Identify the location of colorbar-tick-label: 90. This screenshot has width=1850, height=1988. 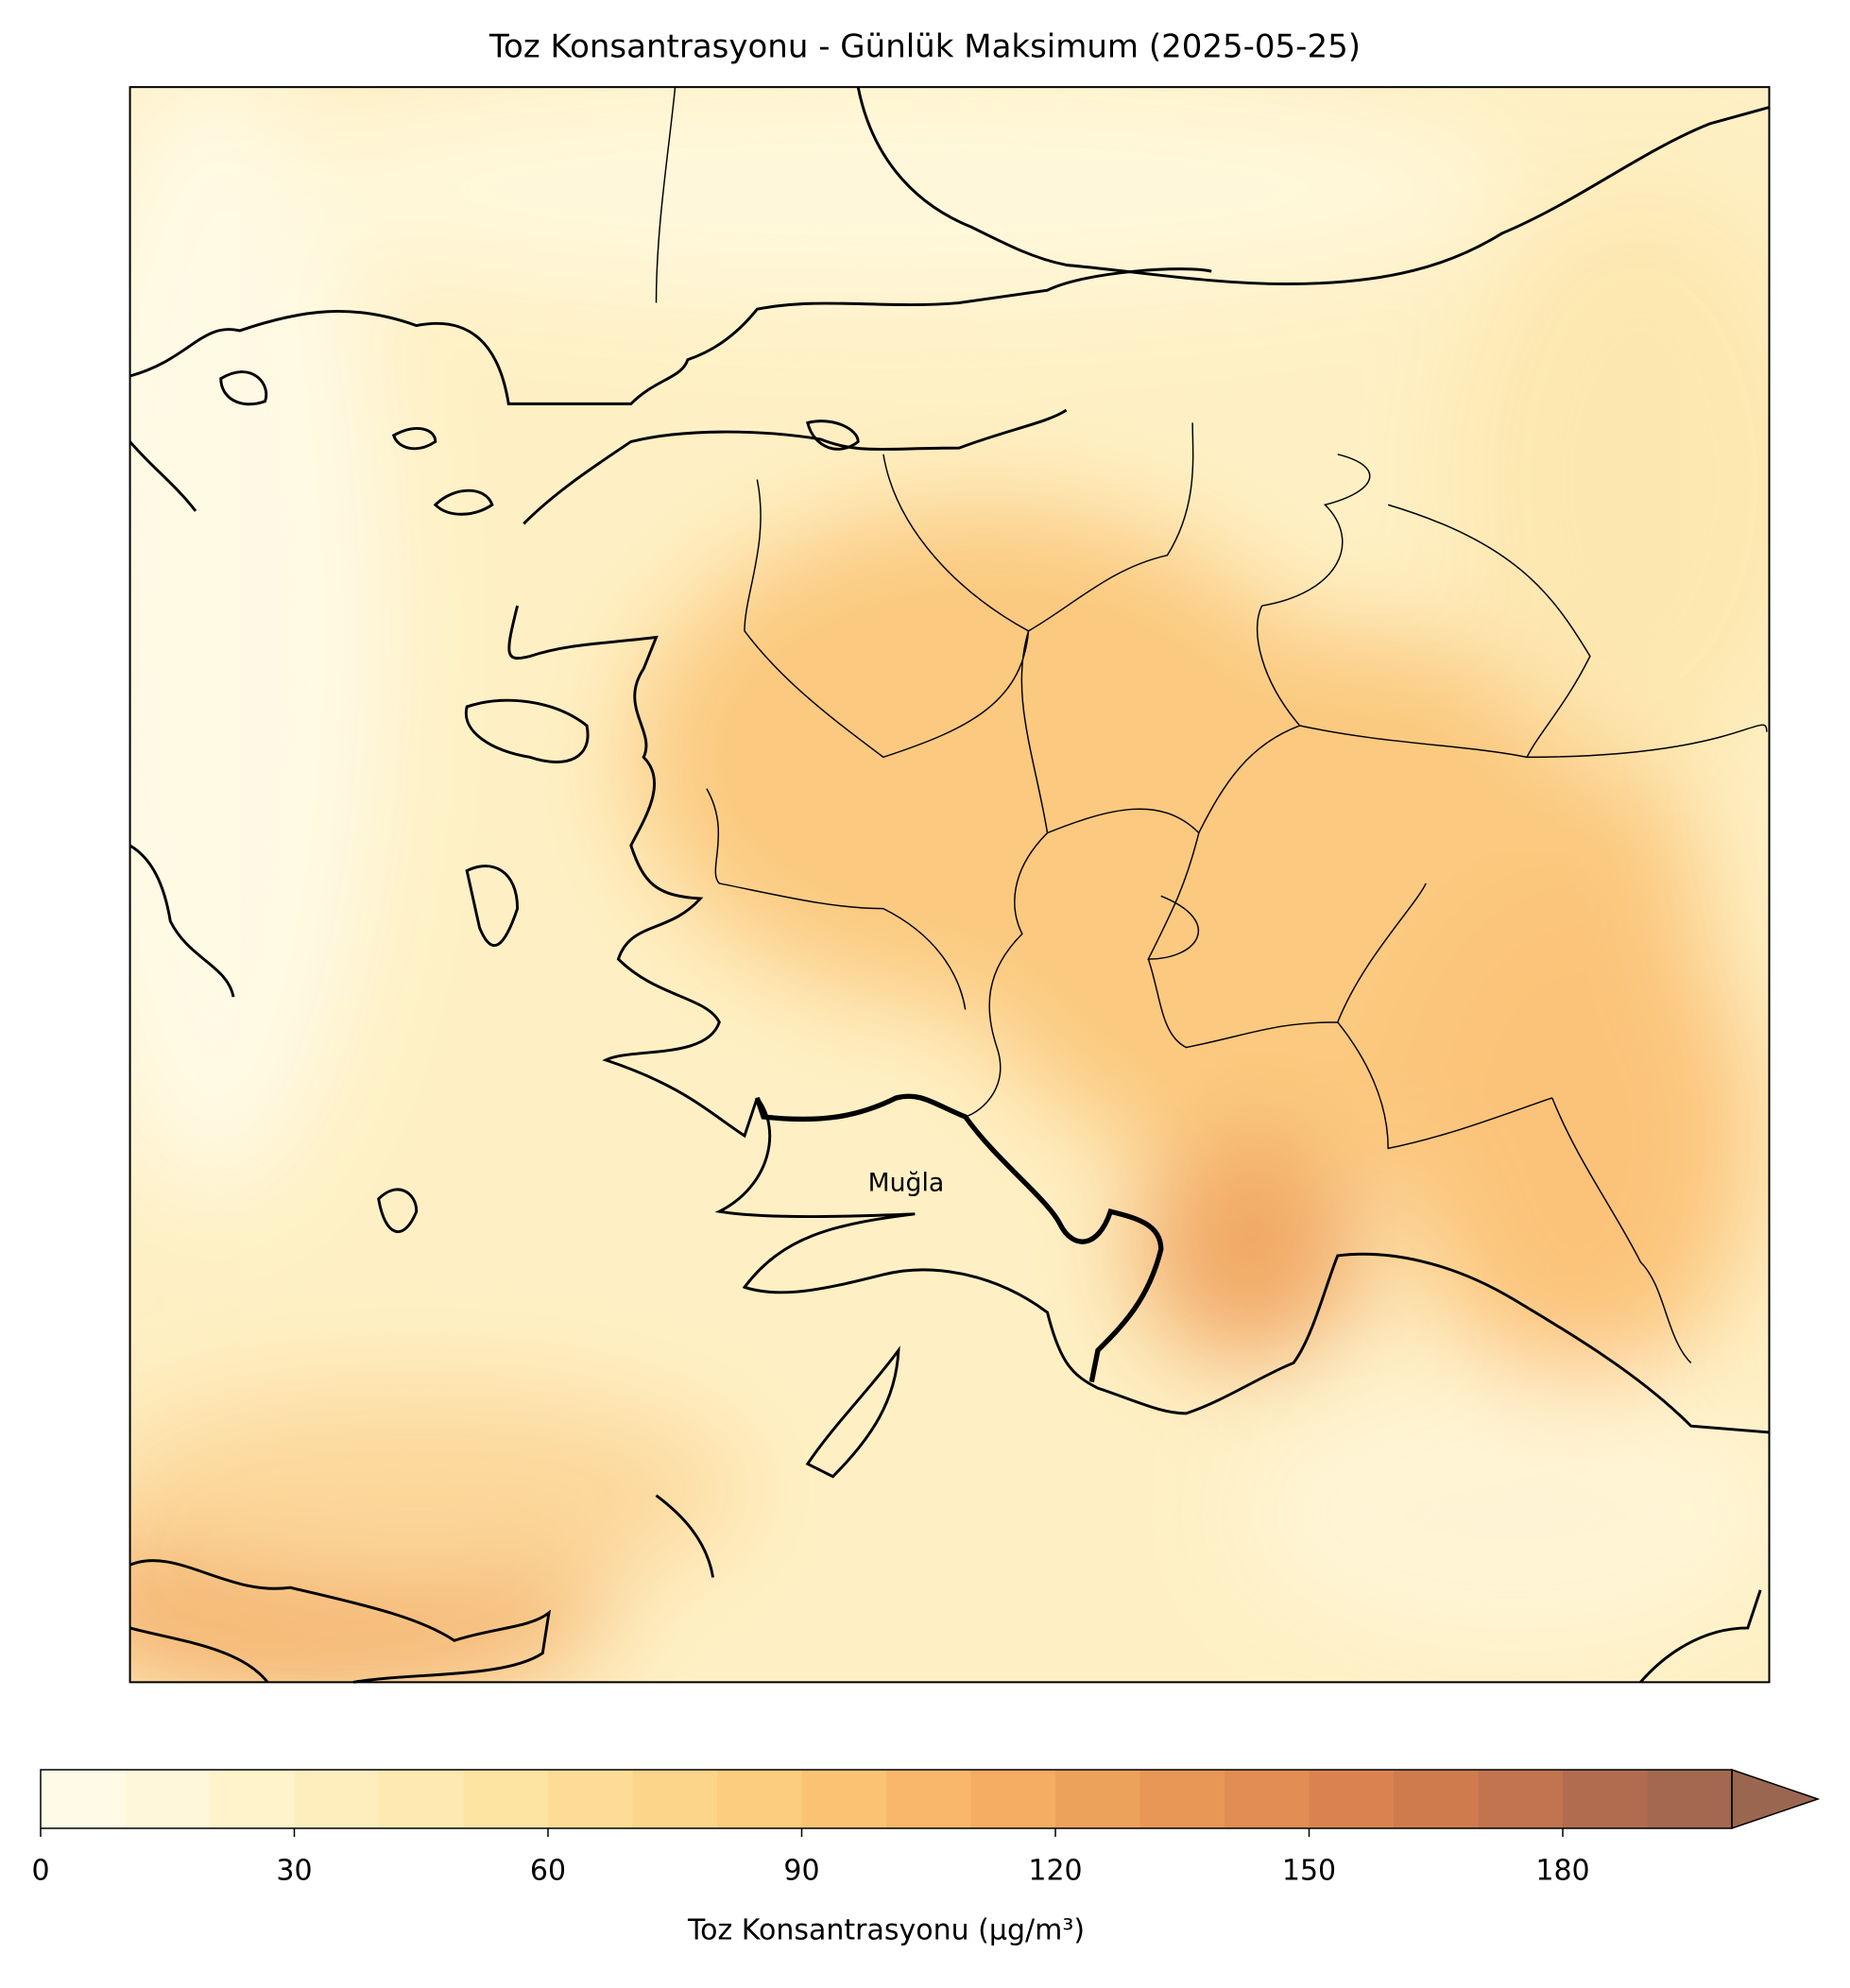
(801, 1871).